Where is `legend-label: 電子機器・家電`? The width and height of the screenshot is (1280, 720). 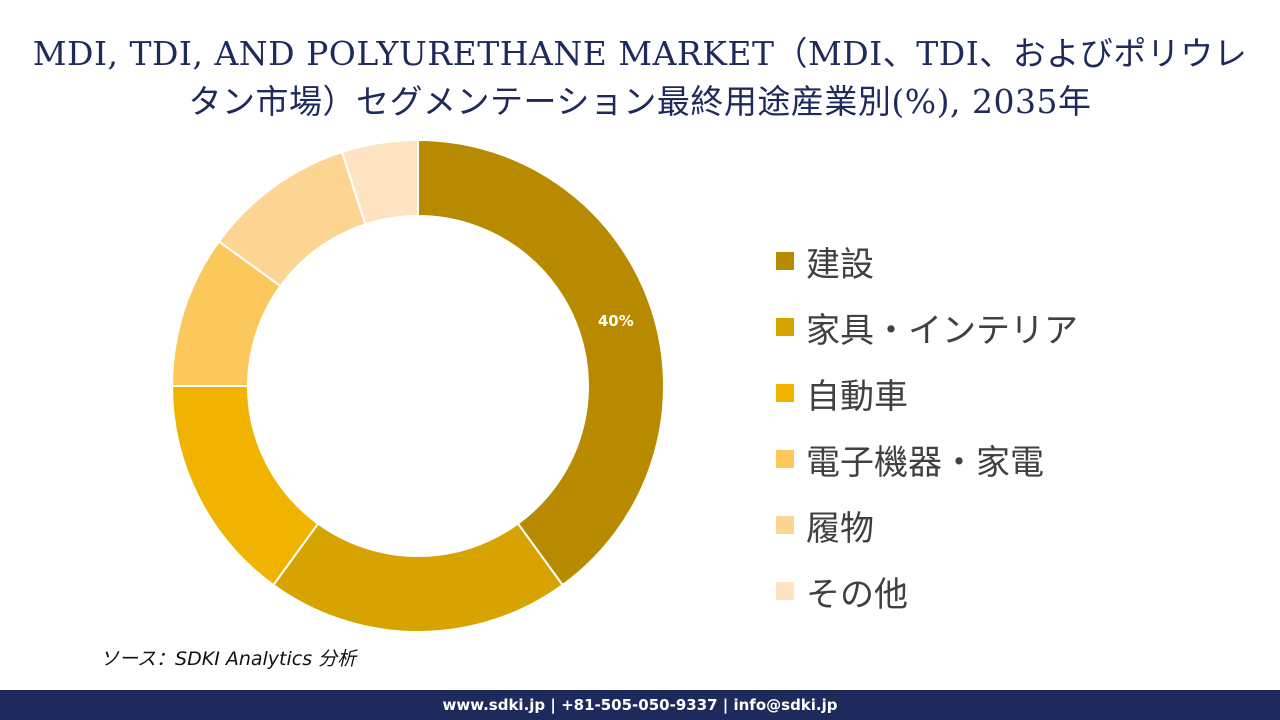
legend-label: 電子機器・家電 is located at coordinates (925, 462).